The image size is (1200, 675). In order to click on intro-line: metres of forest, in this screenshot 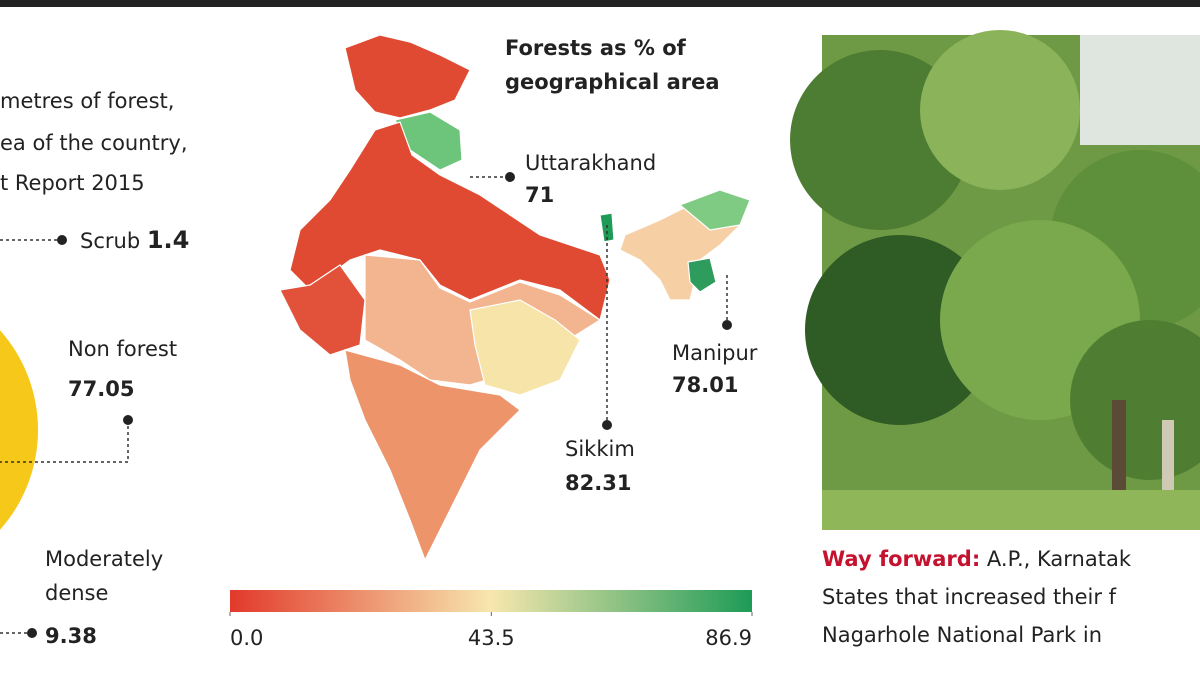, I will do `click(87, 101)`.